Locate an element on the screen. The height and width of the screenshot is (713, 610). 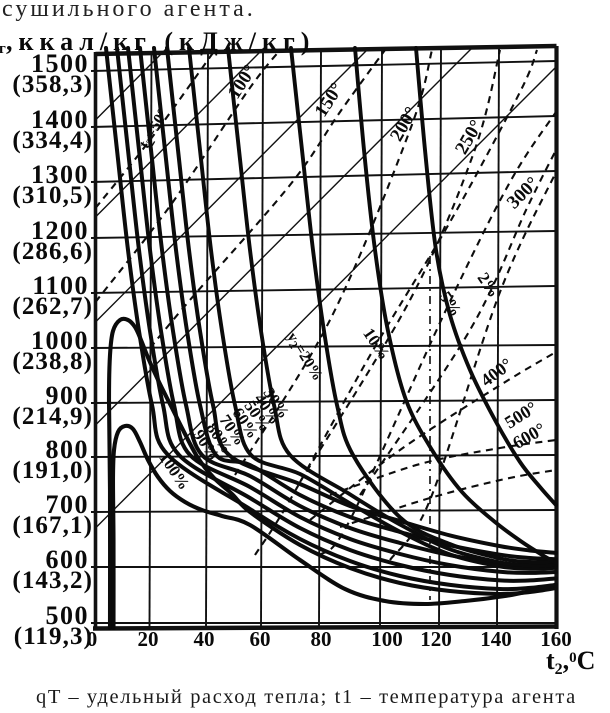
svg-text: 1400 is located at coordinates (60, 119).